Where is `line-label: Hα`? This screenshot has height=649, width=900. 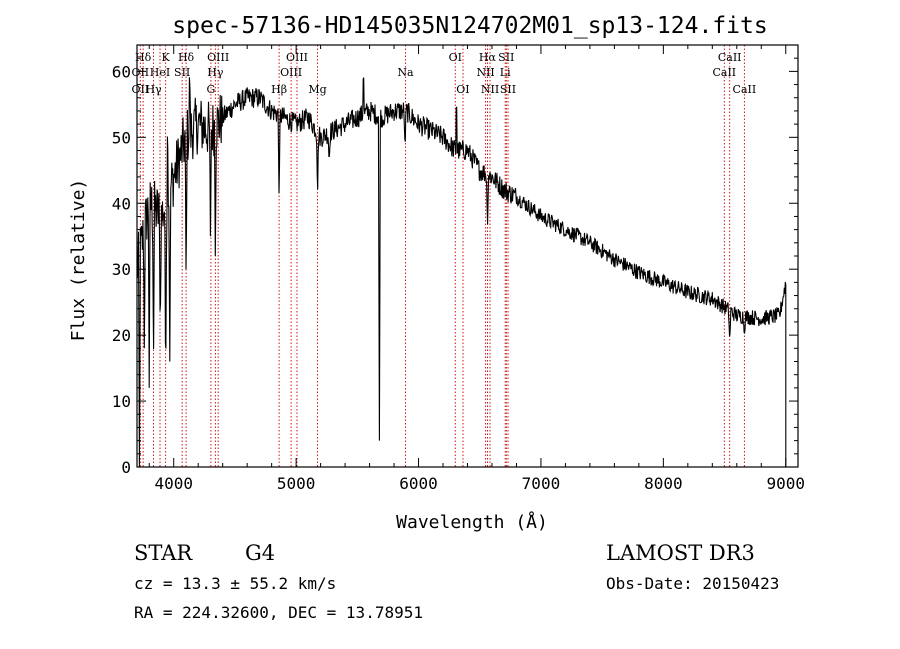
line-label: Hα is located at coordinates (488, 57).